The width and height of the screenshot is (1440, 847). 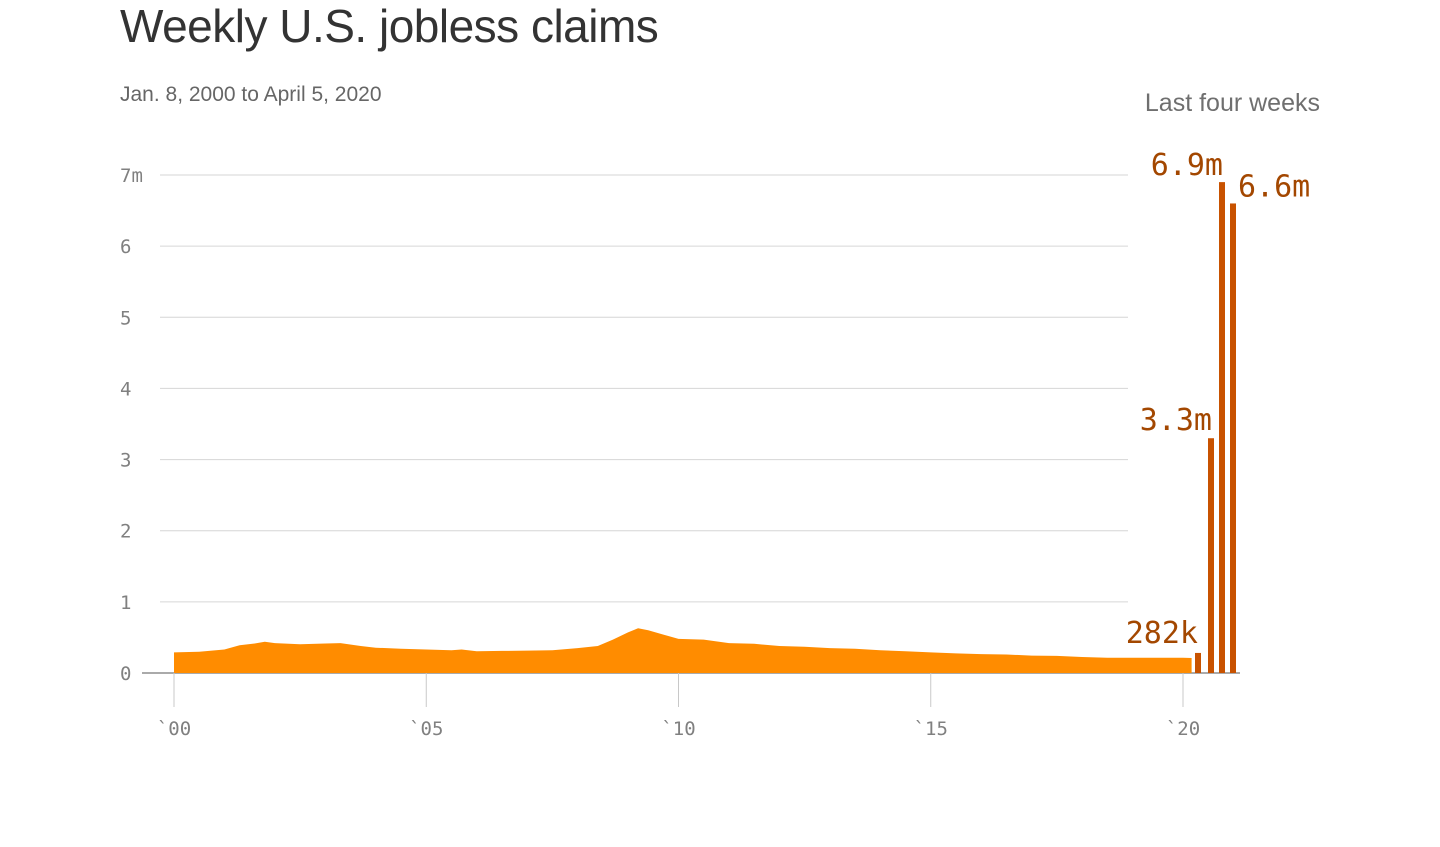 What do you see at coordinates (1187, 165) in the screenshot?
I see `bar-value-label: 6.9m` at bounding box center [1187, 165].